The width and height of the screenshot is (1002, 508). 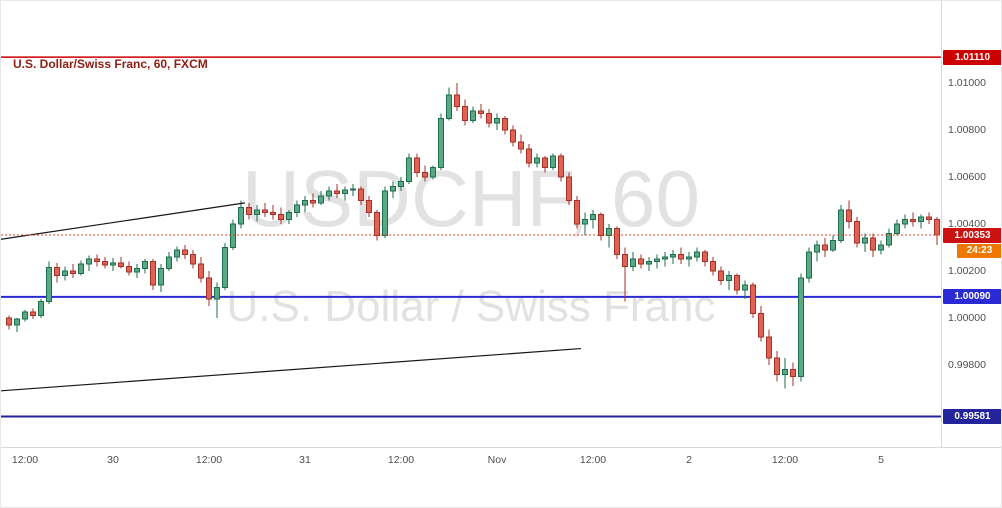 I want to click on chart-legend: U.S. Dollar/Swiss Franc, 60, FXCM, so click(x=110, y=64).